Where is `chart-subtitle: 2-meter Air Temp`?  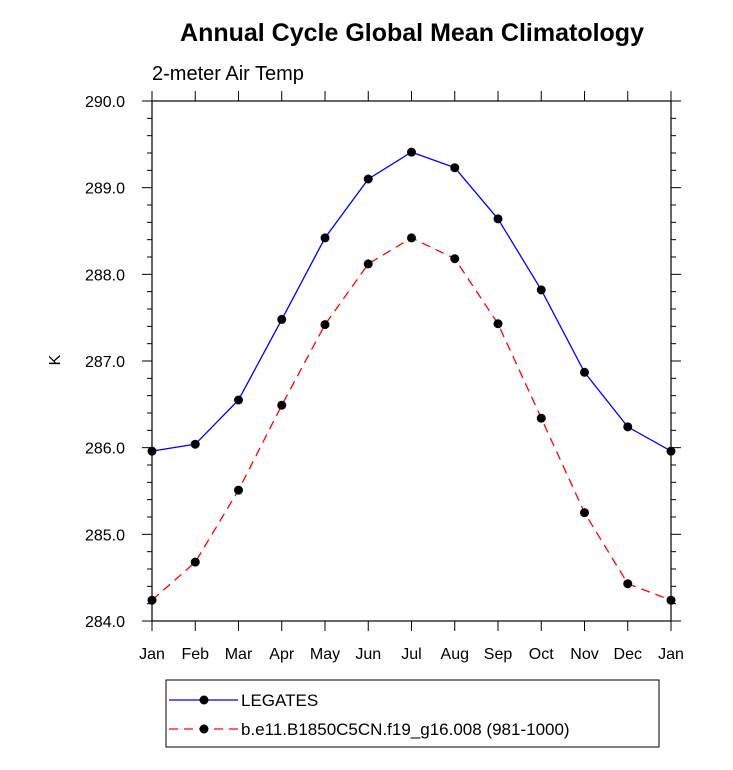 chart-subtitle: 2-meter Air Temp is located at coordinates (228, 74).